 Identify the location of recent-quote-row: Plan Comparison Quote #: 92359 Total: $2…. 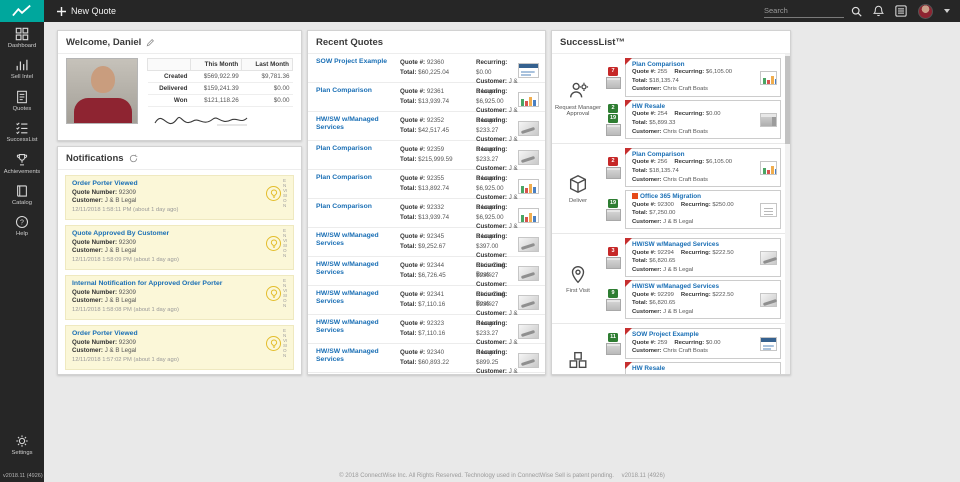
(426, 161).